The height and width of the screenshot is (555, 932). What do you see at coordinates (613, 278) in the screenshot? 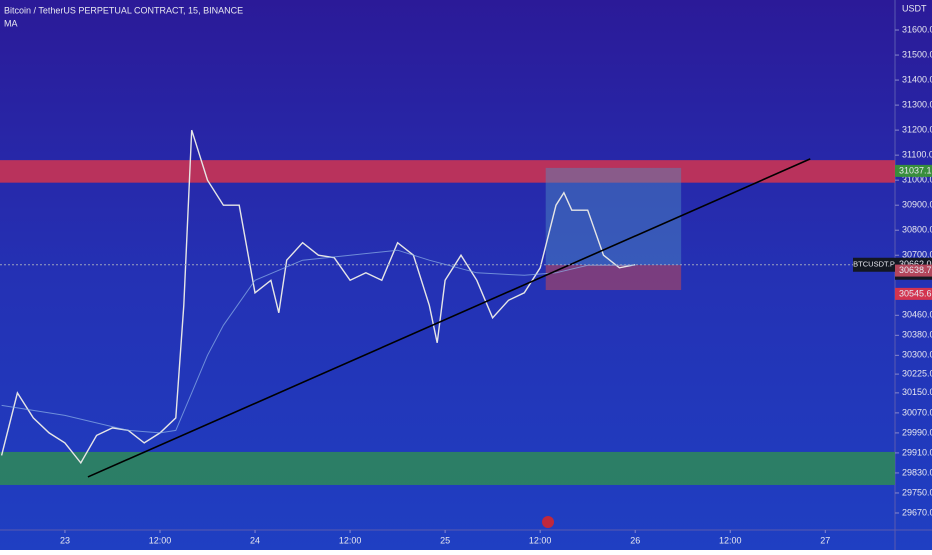
I see `loss-box` at bounding box center [613, 278].